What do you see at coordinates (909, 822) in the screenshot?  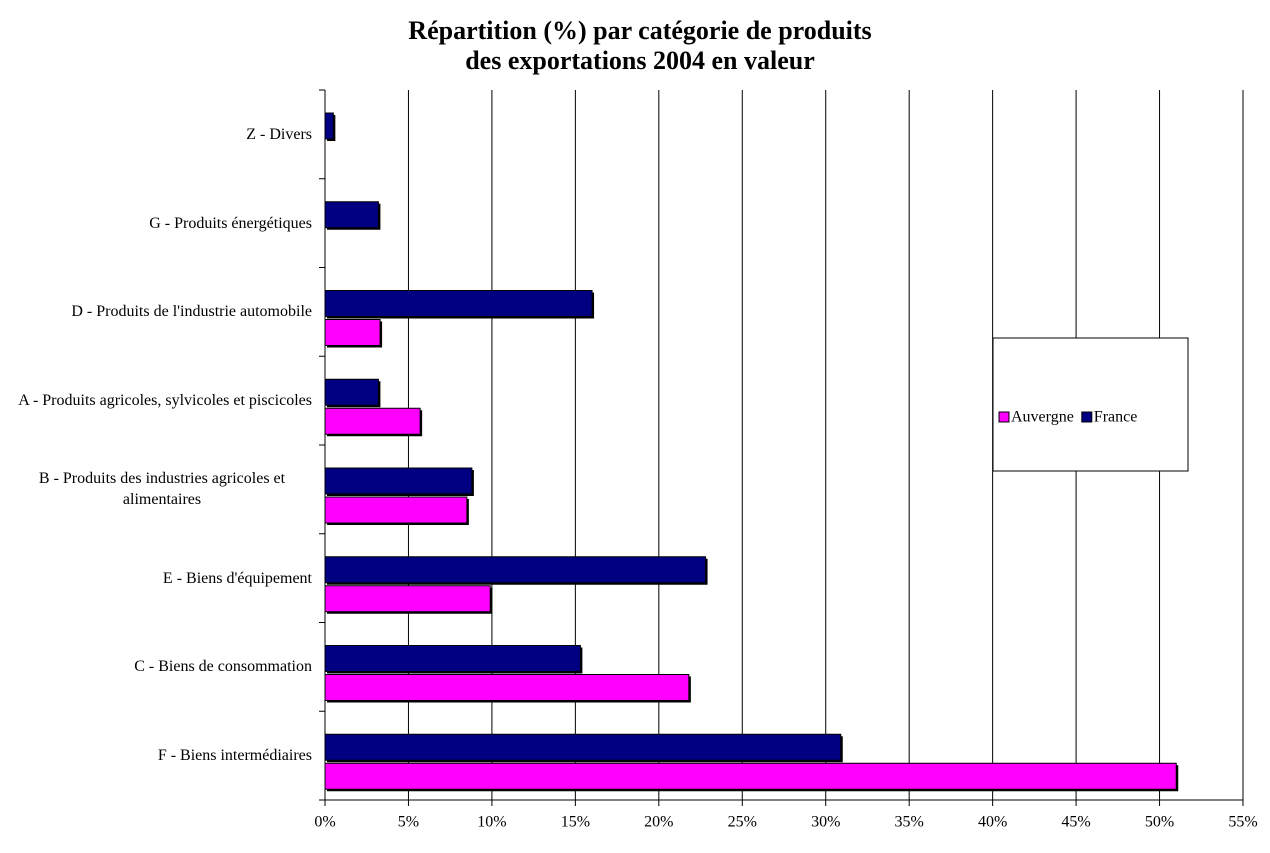 I see `x-tick-label: 35%` at bounding box center [909, 822].